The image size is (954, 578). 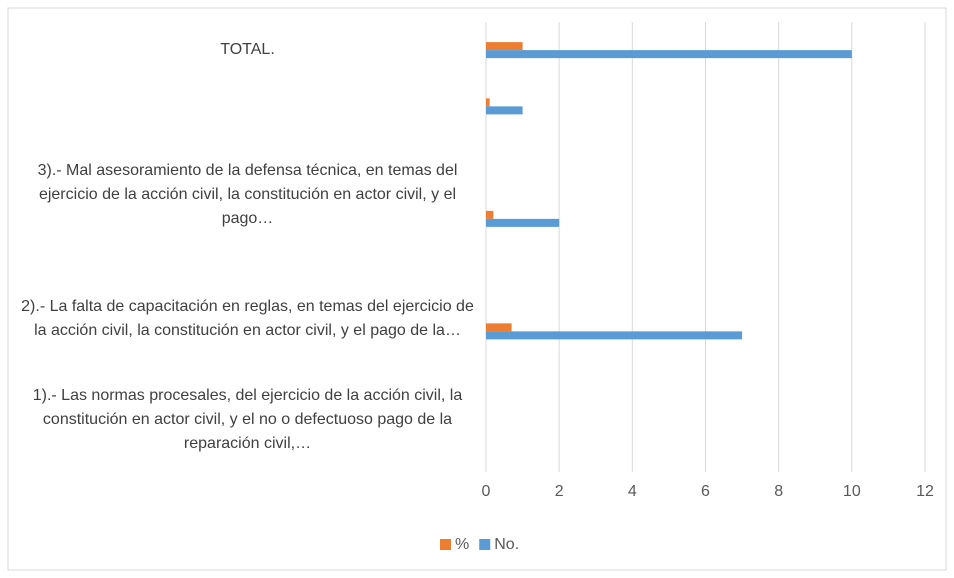 What do you see at coordinates (486, 491) in the screenshot?
I see `x-tick-label: 0` at bounding box center [486, 491].